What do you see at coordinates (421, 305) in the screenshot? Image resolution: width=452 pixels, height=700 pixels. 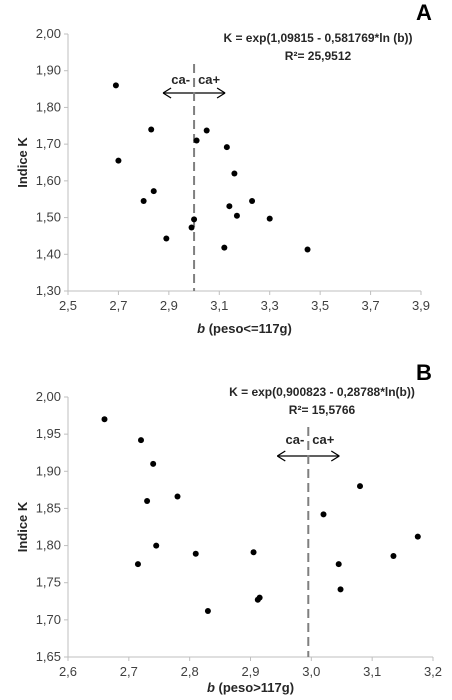 I see `x-tick-label: 3,9` at bounding box center [421, 305].